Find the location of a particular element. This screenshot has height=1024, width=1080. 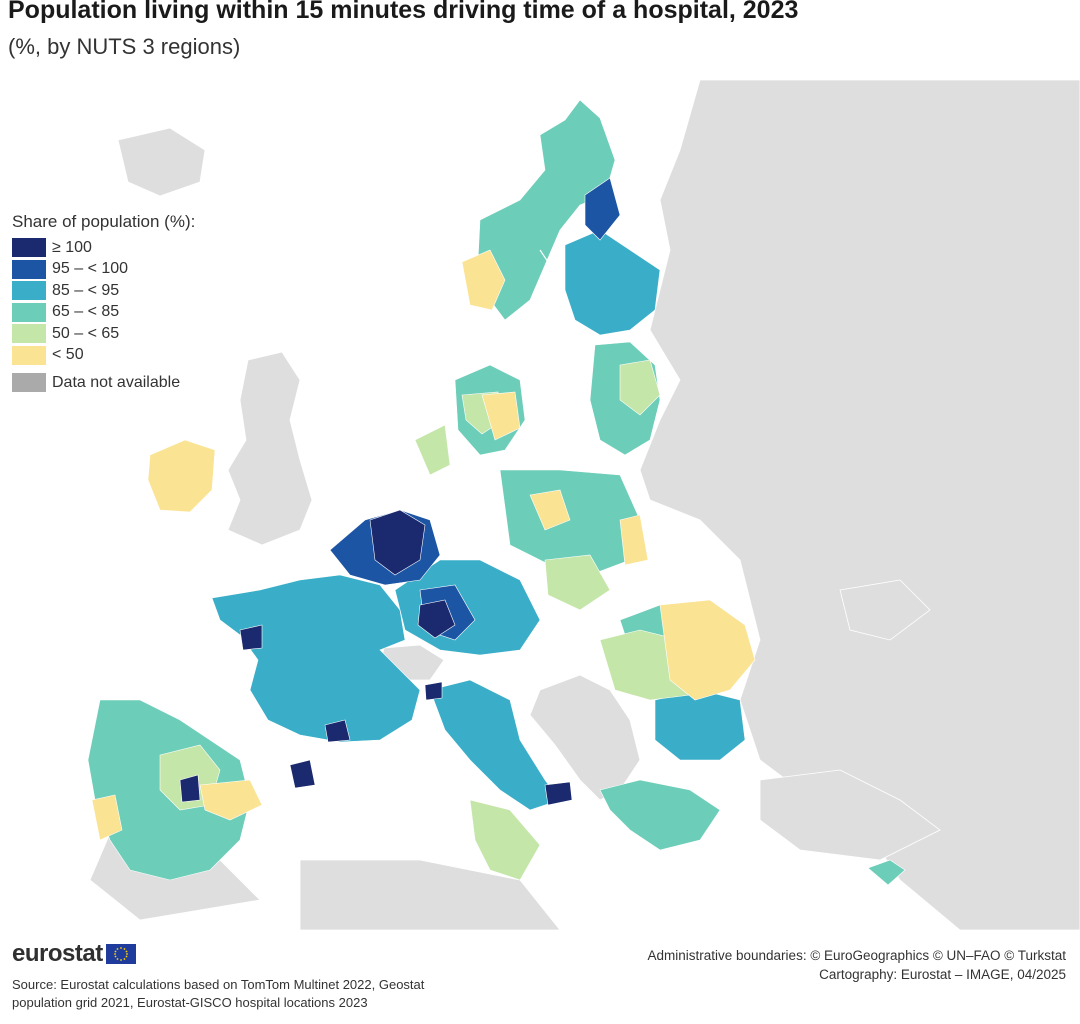

legend-item: 50 – < 65 is located at coordinates (103, 334).